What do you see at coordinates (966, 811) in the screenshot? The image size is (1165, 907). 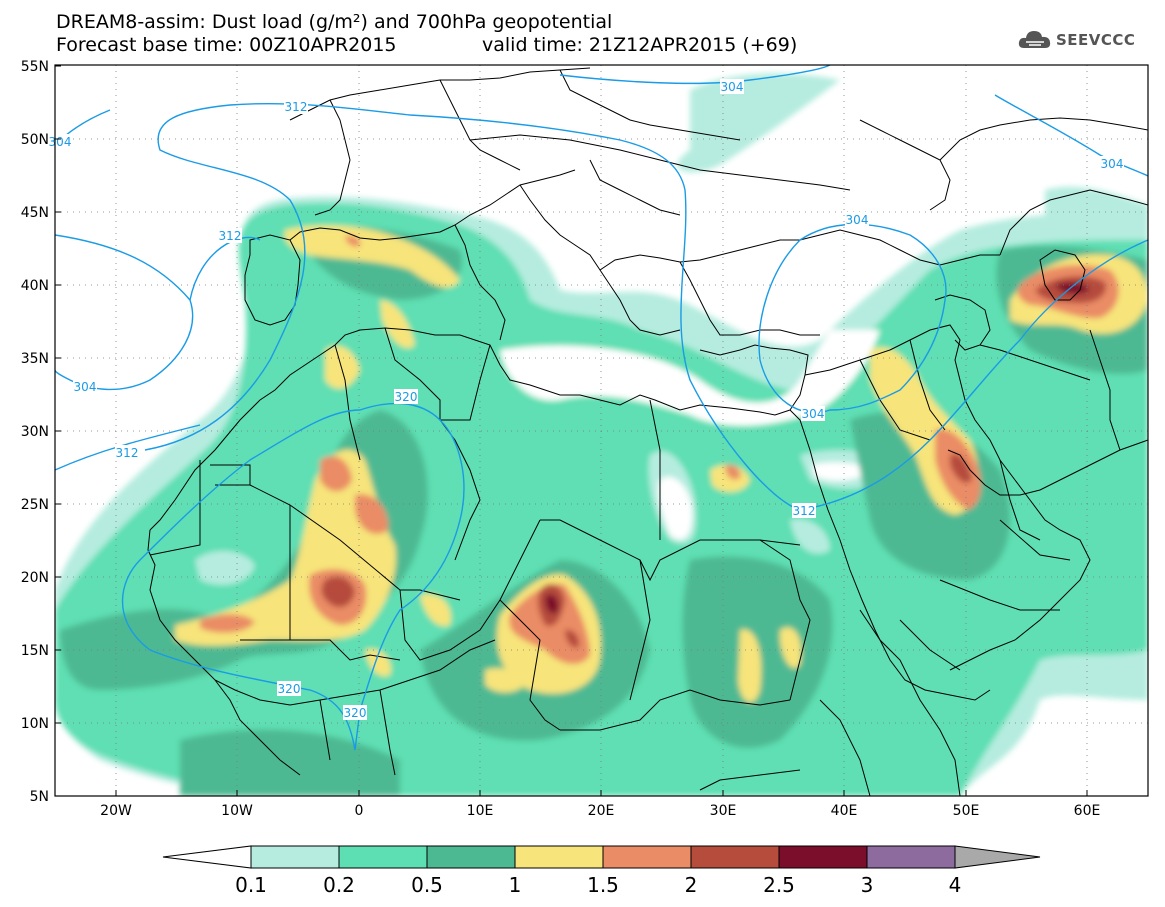 I see `lon-label: 50E` at bounding box center [966, 811].